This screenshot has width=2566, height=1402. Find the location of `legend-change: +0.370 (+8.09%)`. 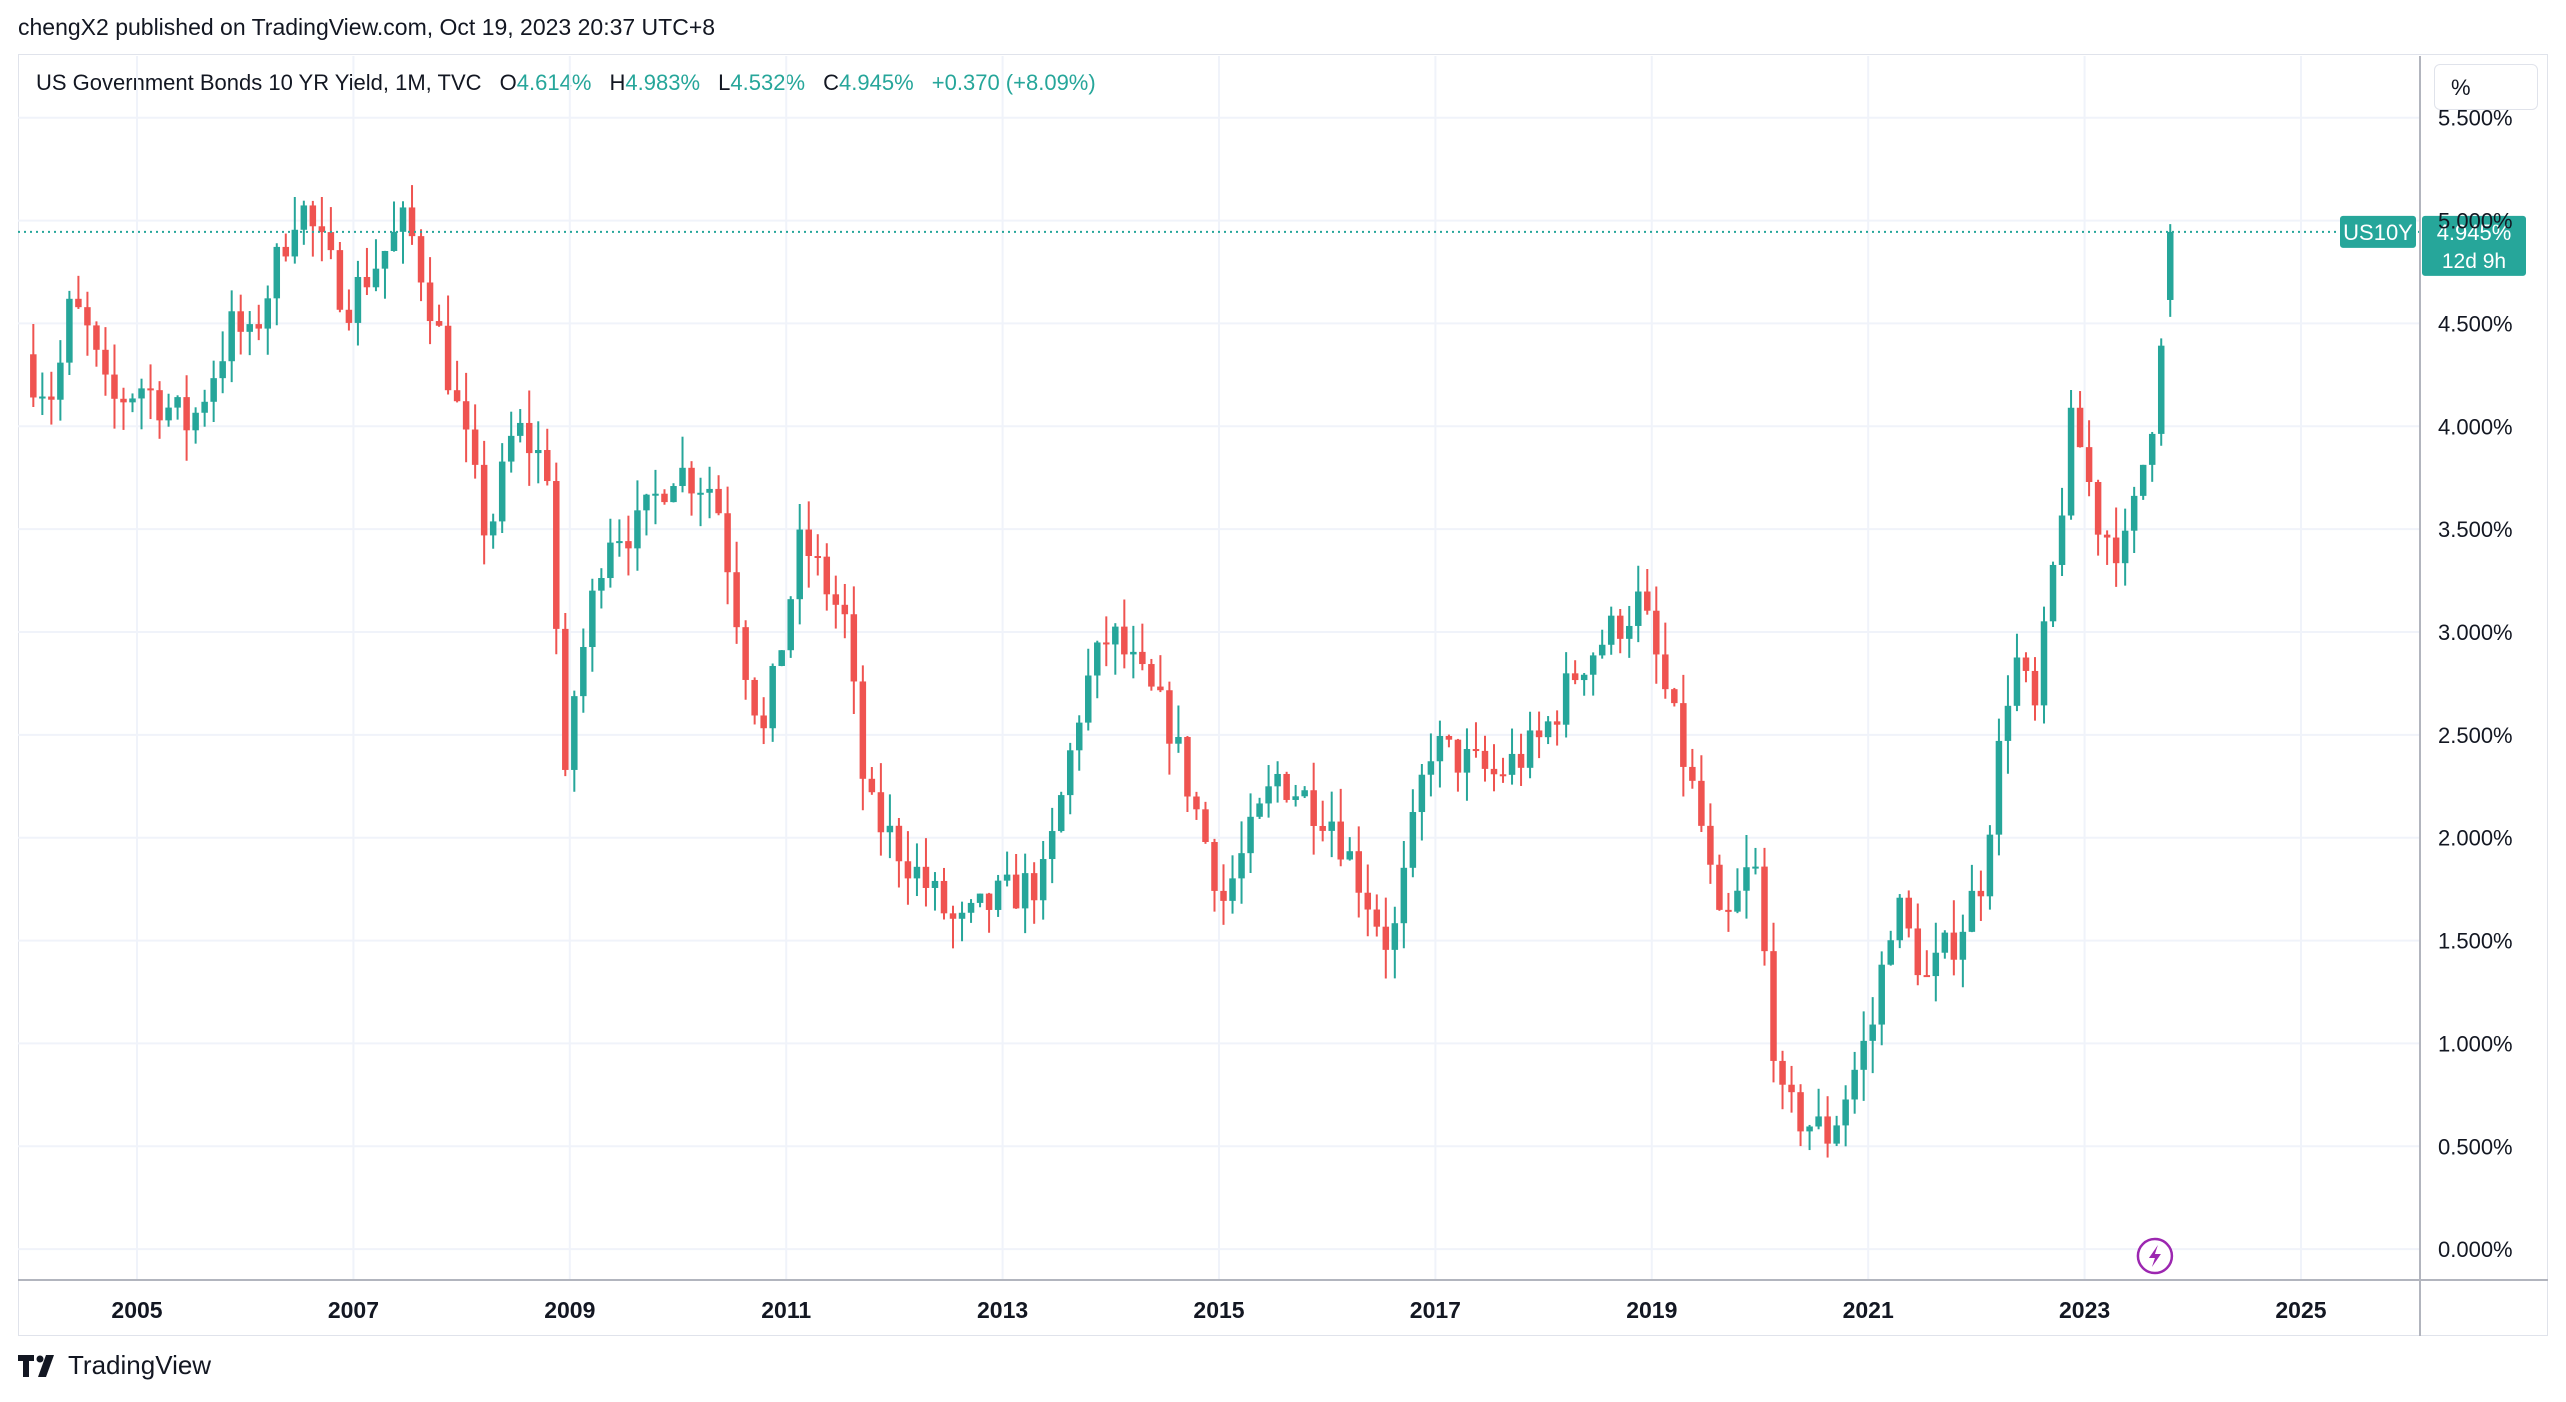

legend-change: +0.370 (+8.09%) is located at coordinates (1013, 82).